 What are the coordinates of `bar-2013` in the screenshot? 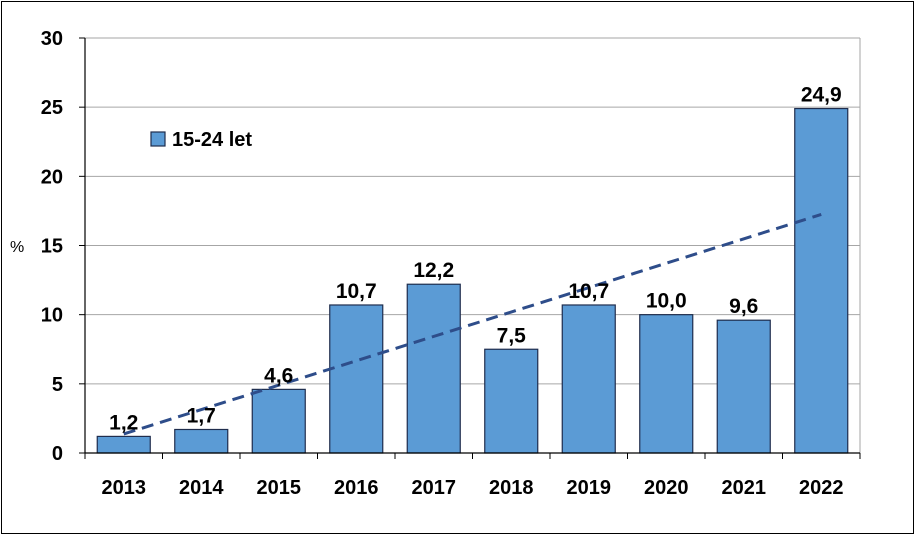 It's located at (123, 444).